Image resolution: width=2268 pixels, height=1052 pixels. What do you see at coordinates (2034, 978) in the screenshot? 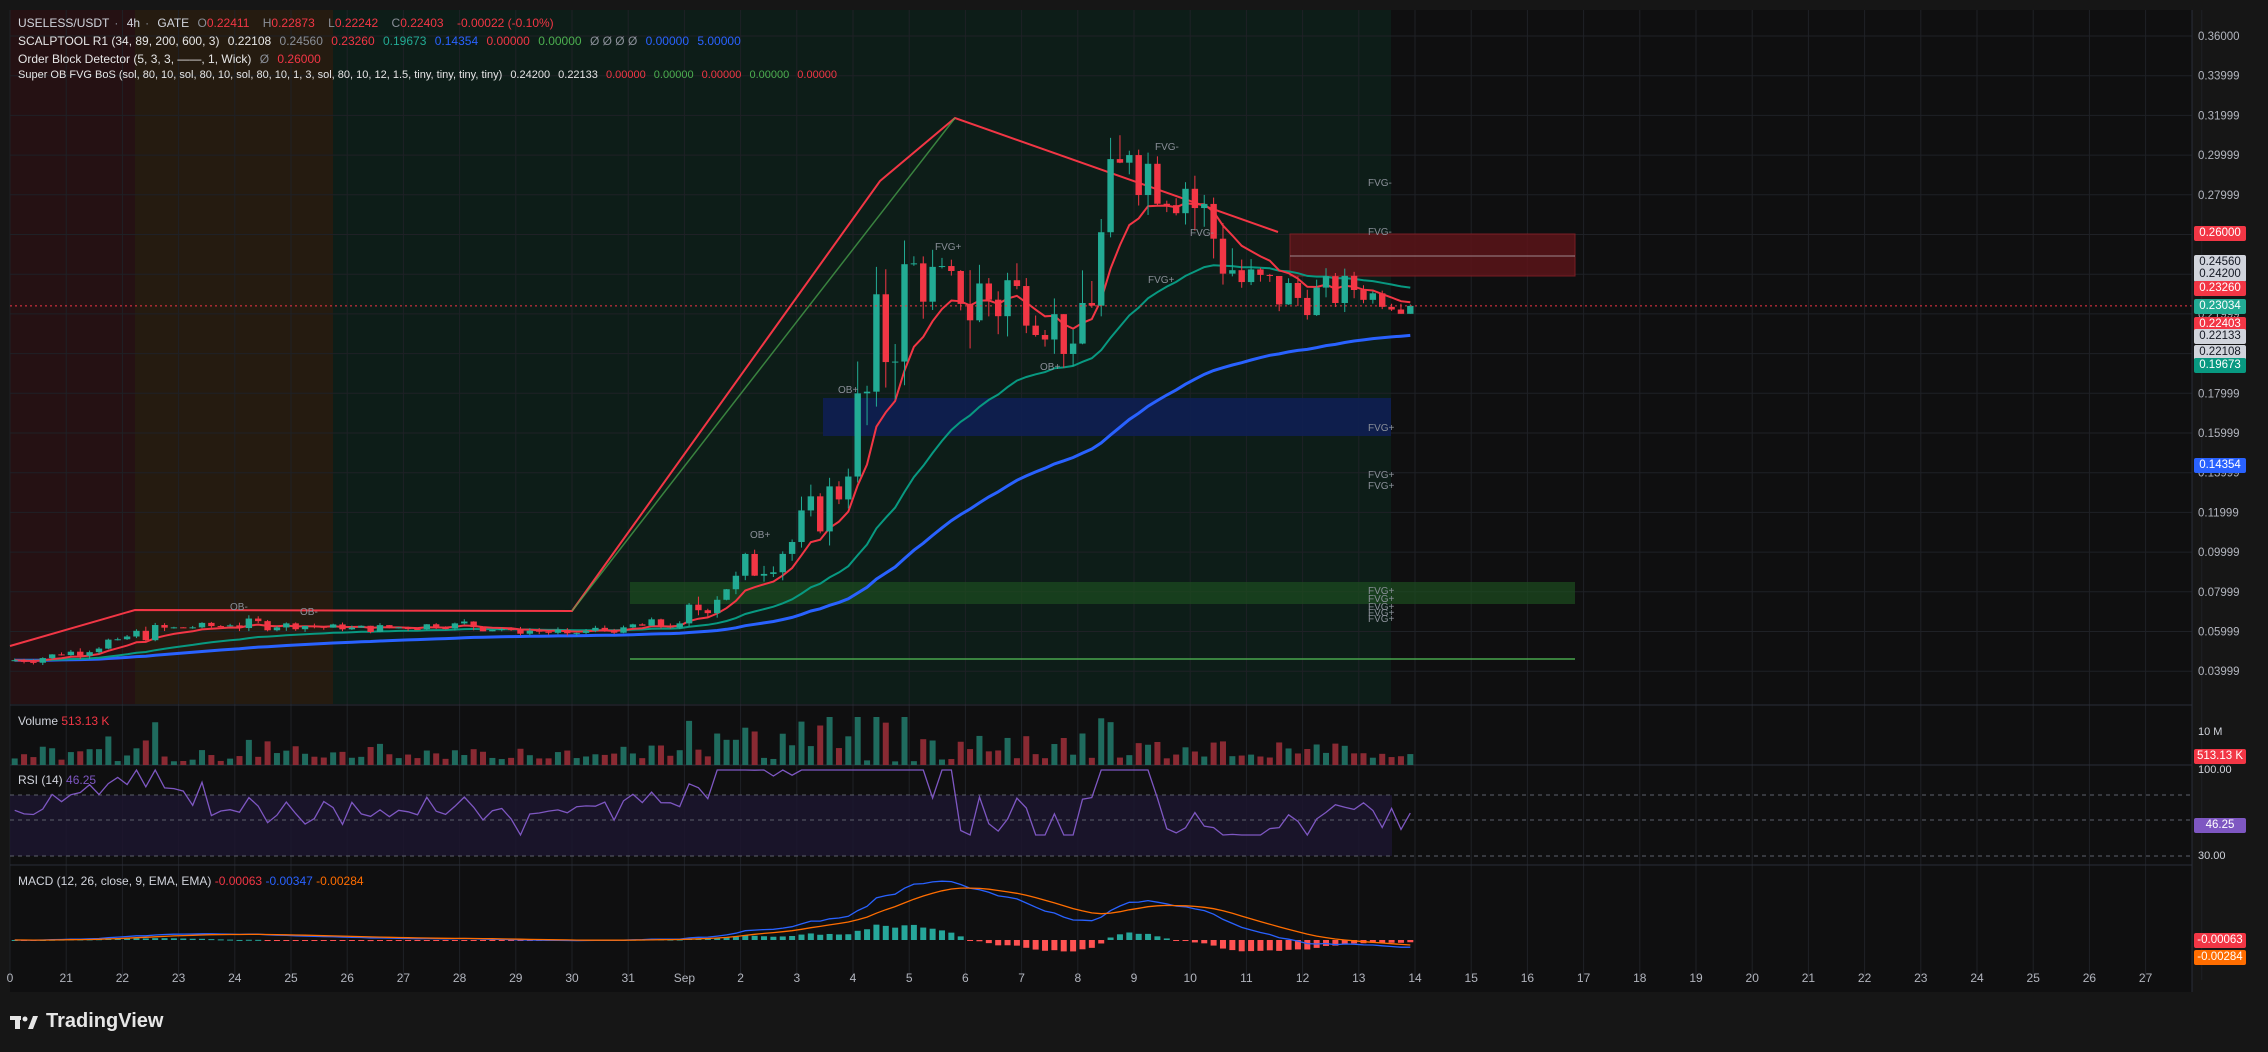
I see `time-axis-label: 25` at bounding box center [2034, 978].